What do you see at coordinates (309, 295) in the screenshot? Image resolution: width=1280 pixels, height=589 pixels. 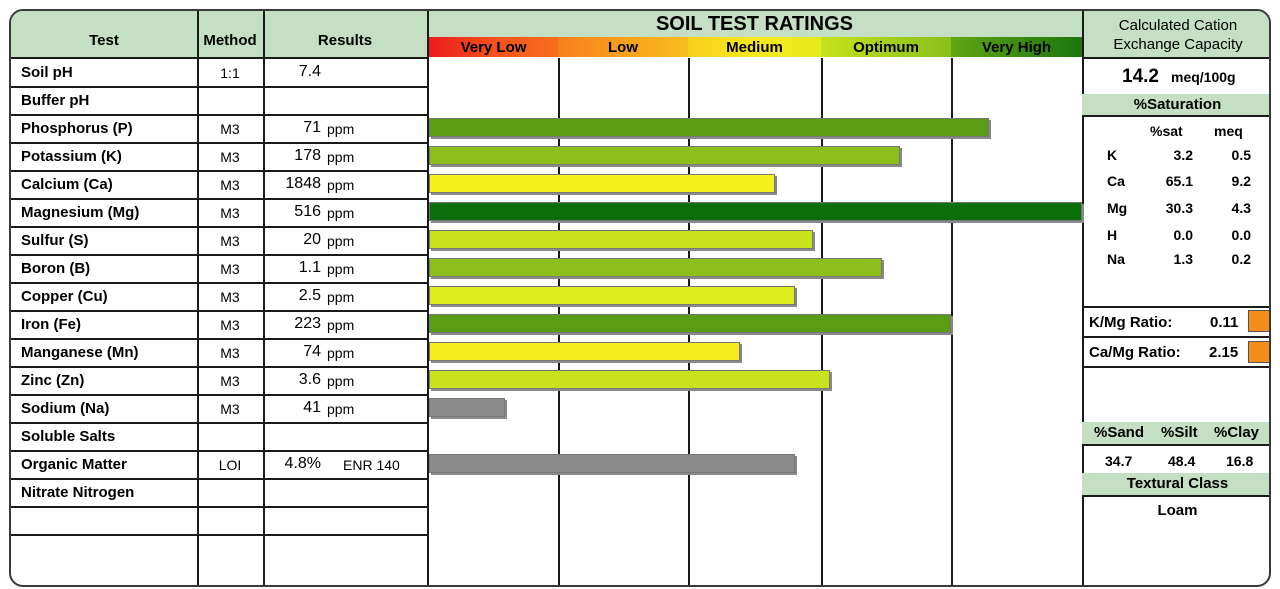 I see `test-result: 2.5` at bounding box center [309, 295].